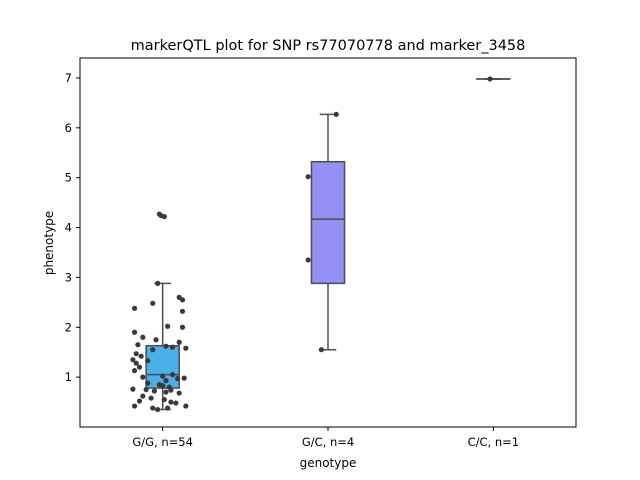 This screenshot has height=480, width=640. What do you see at coordinates (328, 442) in the screenshot?
I see `x-tick-label: G/C, n=4` at bounding box center [328, 442].